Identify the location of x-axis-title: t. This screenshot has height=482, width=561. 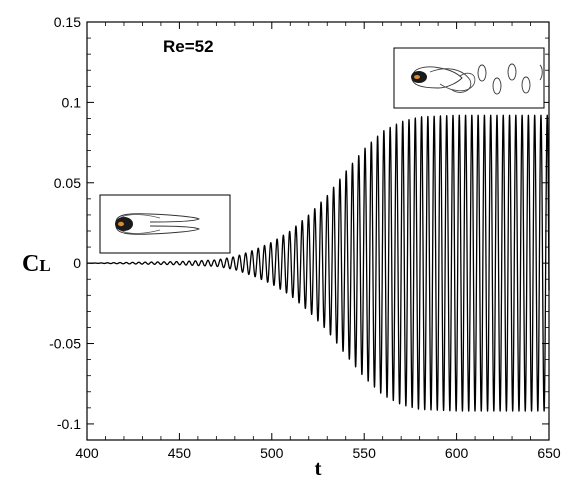
(318, 468).